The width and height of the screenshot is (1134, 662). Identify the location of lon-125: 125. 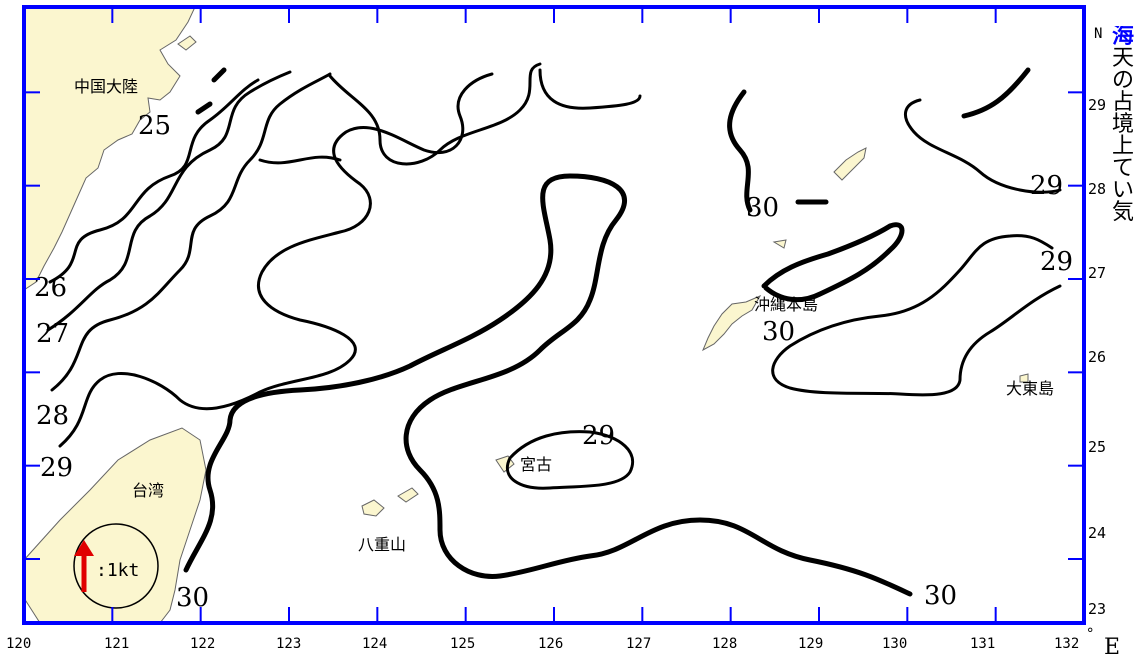
(462, 644).